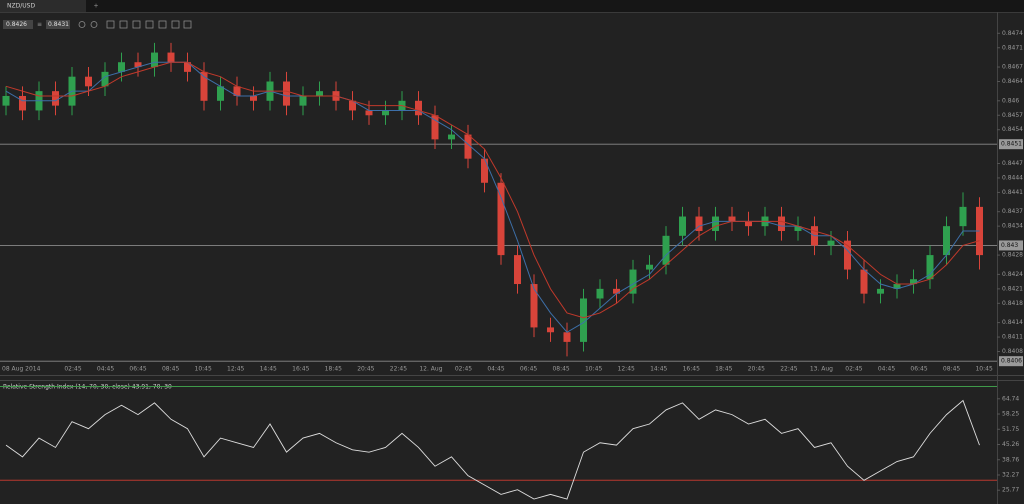 This screenshot has width=1024, height=504. Describe the element at coordinates (235, 369) in the screenshot. I see `x-tick-label: 12:45` at that location.